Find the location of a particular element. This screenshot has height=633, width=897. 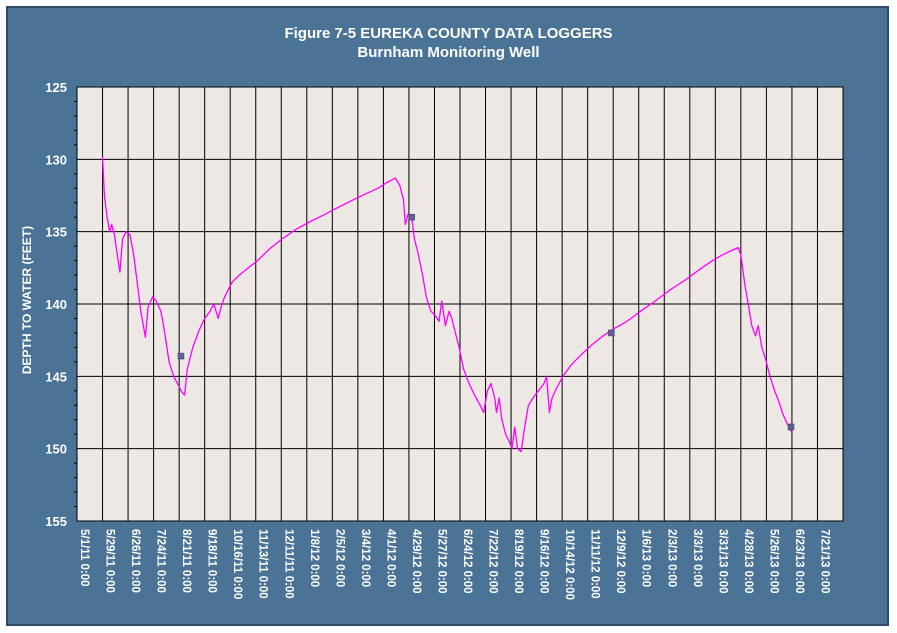

x-tick-label: 3/31/13 0:00 is located at coordinates (722, 561).